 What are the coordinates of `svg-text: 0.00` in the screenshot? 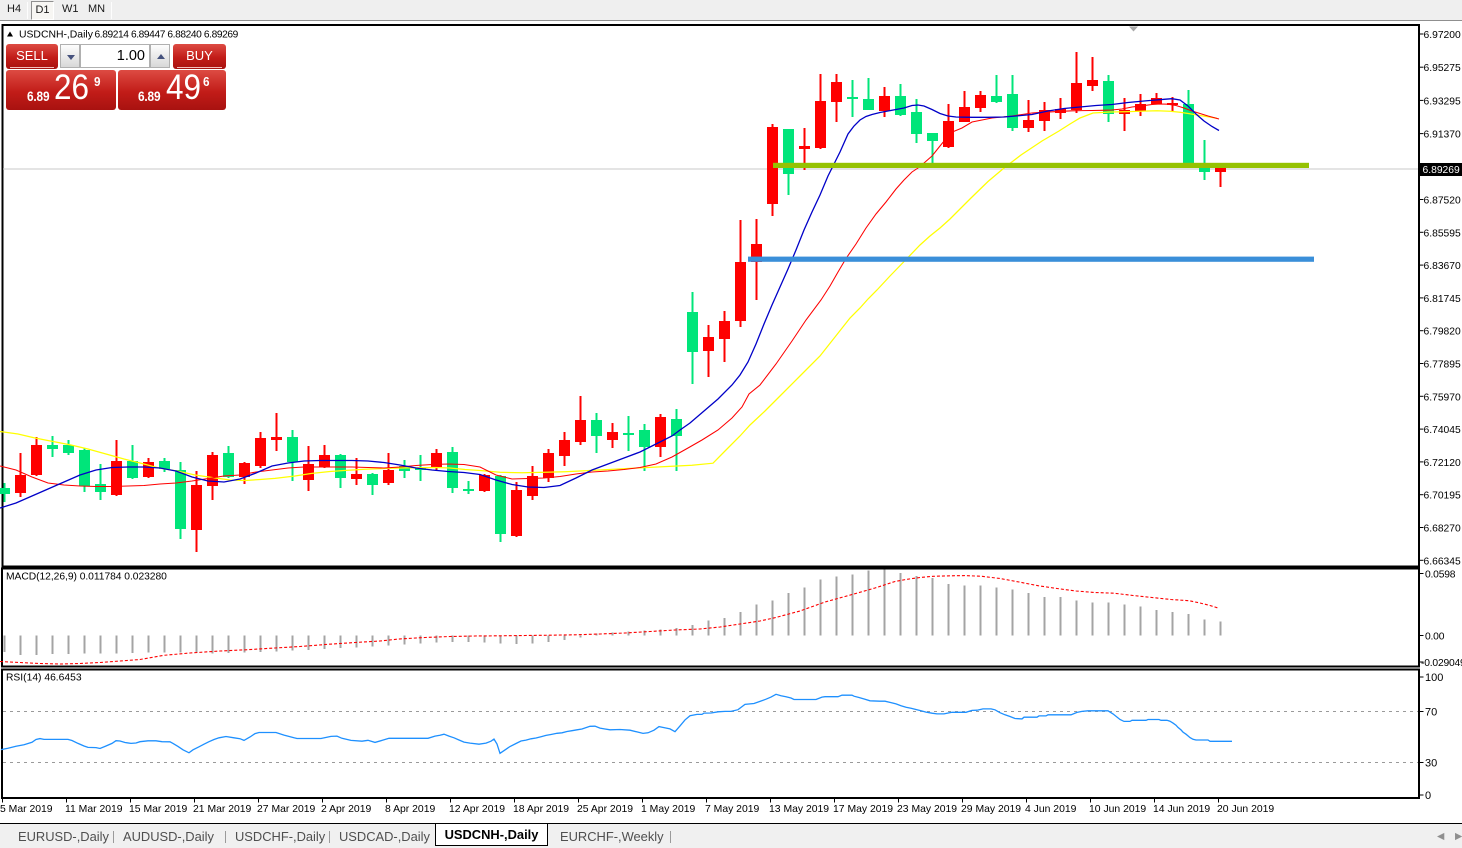 It's located at (1435, 637).